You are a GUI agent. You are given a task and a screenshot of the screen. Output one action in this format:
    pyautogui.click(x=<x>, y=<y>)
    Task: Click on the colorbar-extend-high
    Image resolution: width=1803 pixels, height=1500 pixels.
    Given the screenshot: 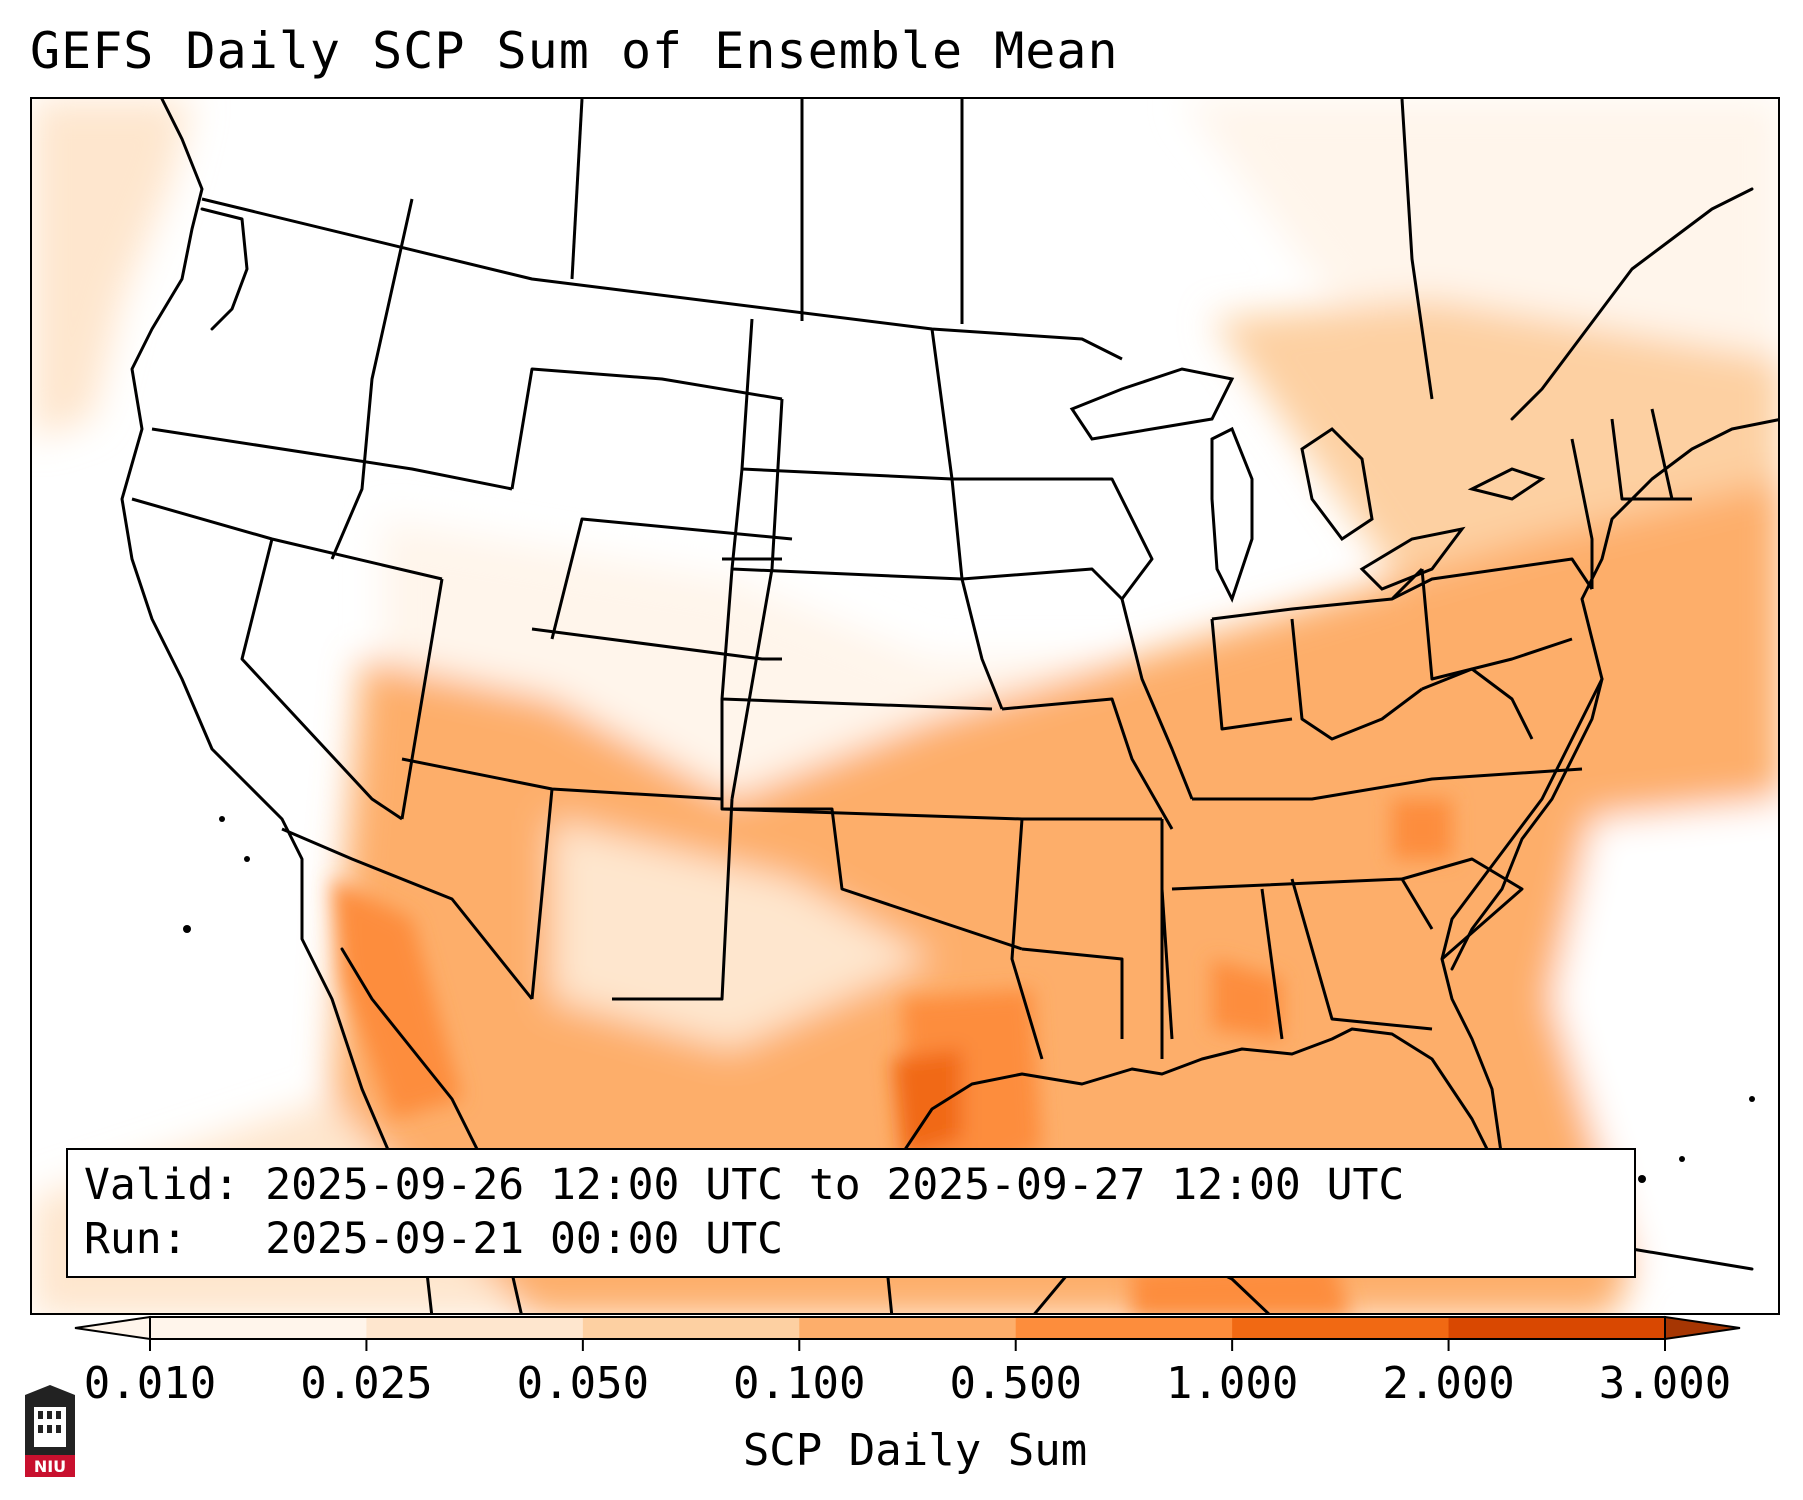 What is the action you would take?
    pyautogui.click(x=1702, y=1328)
    